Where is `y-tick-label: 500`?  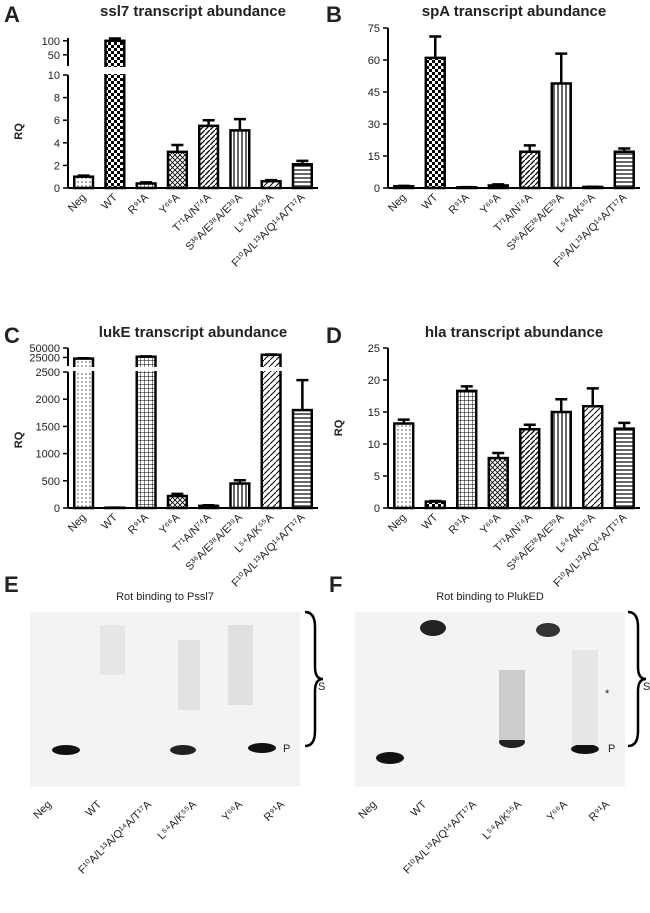 y-tick-label: 500 is located at coordinates (51, 482).